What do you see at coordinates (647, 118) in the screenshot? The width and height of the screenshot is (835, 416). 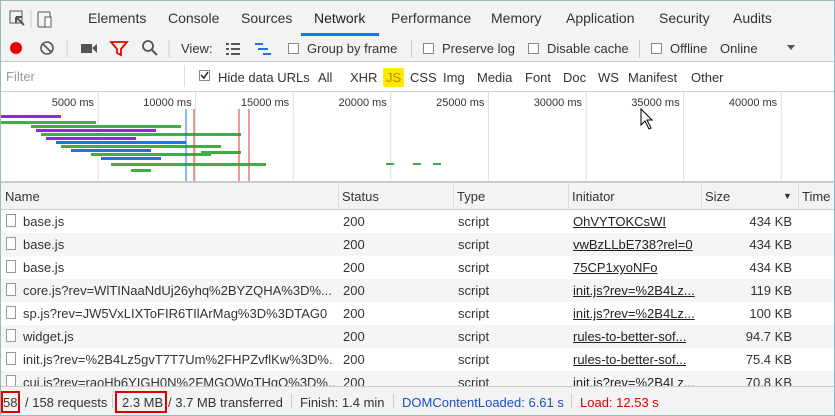 I see `mouse-cursor` at bounding box center [647, 118].